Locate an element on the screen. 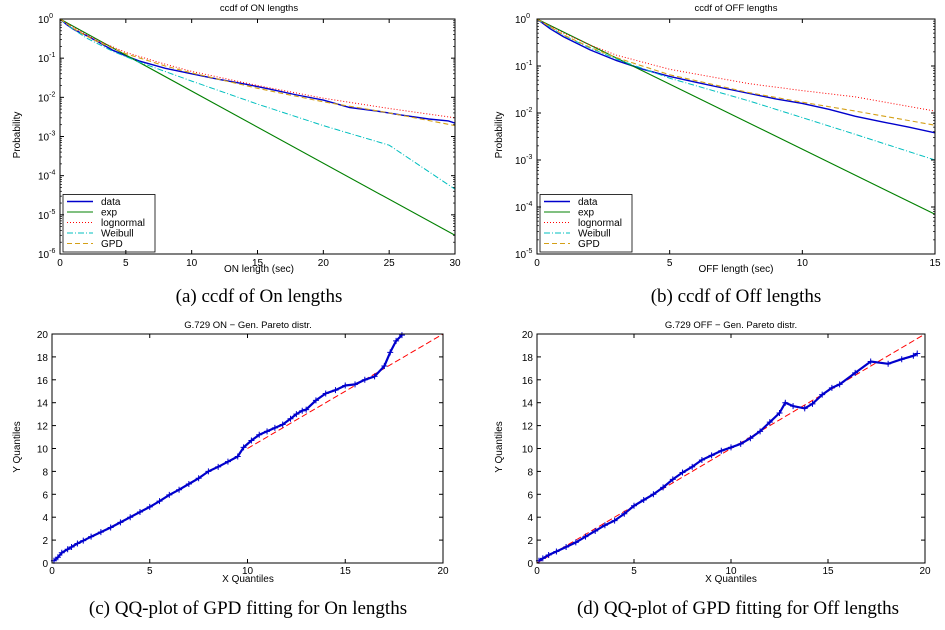 Image resolution: width=945 pixels, height=630 pixels. panel-a-legend-label-weibull: Weibull is located at coordinates (117, 234).